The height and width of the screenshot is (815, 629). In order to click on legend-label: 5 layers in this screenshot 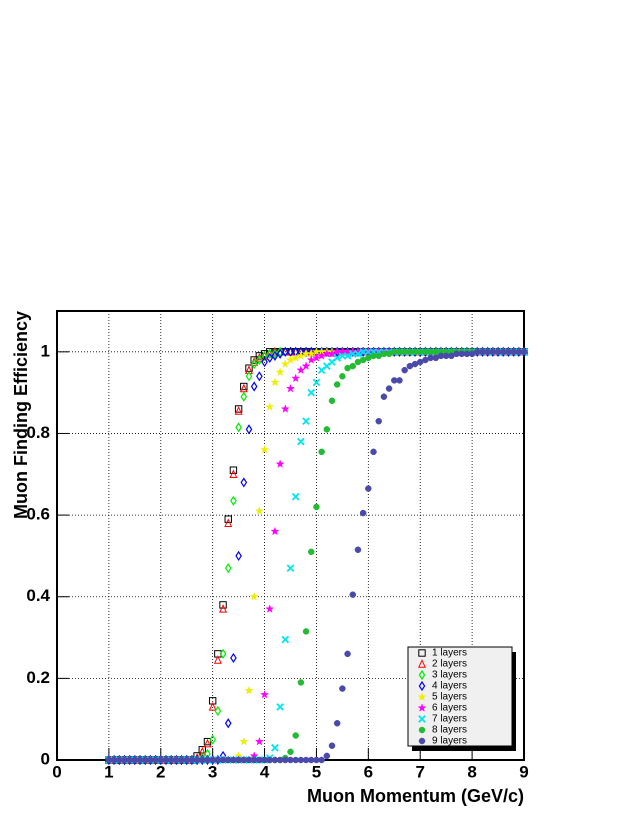, I will do `click(449, 697)`.